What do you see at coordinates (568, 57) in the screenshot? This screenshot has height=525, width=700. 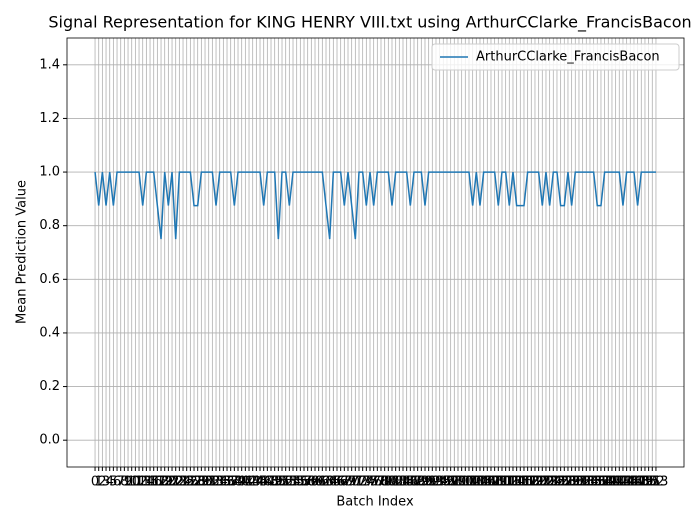 I see `legend-label: ArthurCClarke_FrancisBacon` at bounding box center [568, 57].